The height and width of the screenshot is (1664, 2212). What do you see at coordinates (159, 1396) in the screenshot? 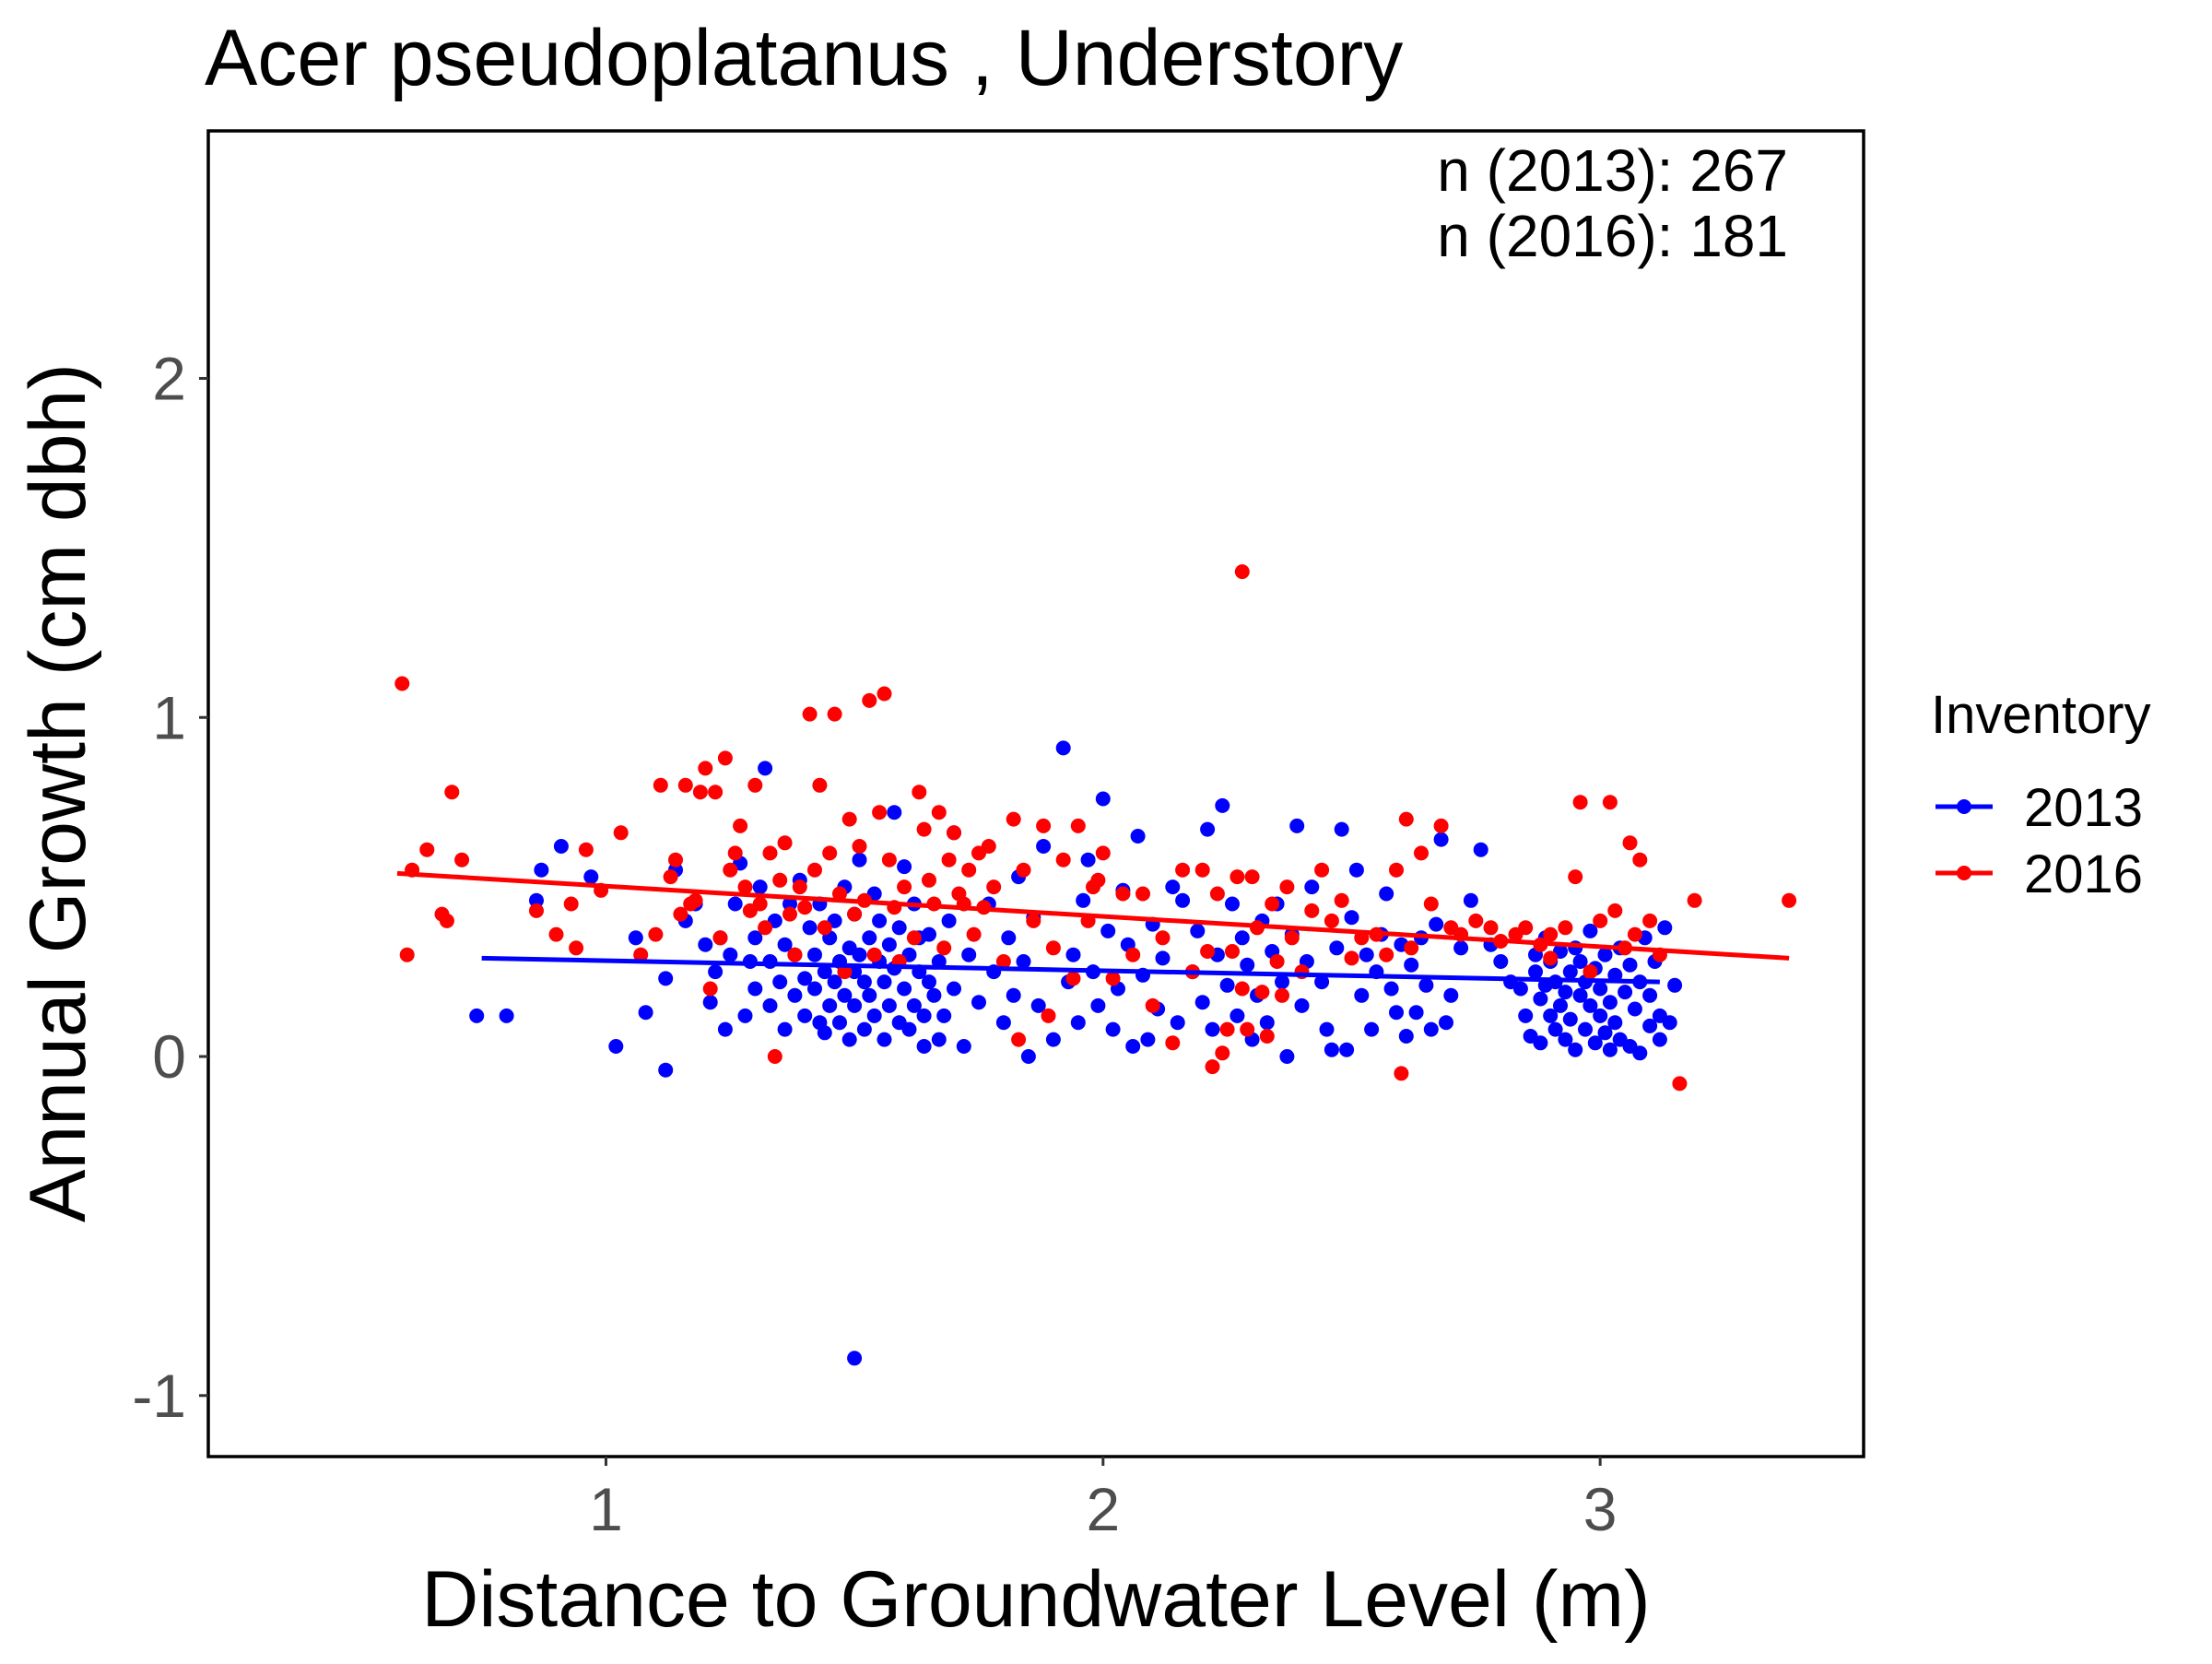
I see `y-tick-label: -1` at bounding box center [159, 1396].